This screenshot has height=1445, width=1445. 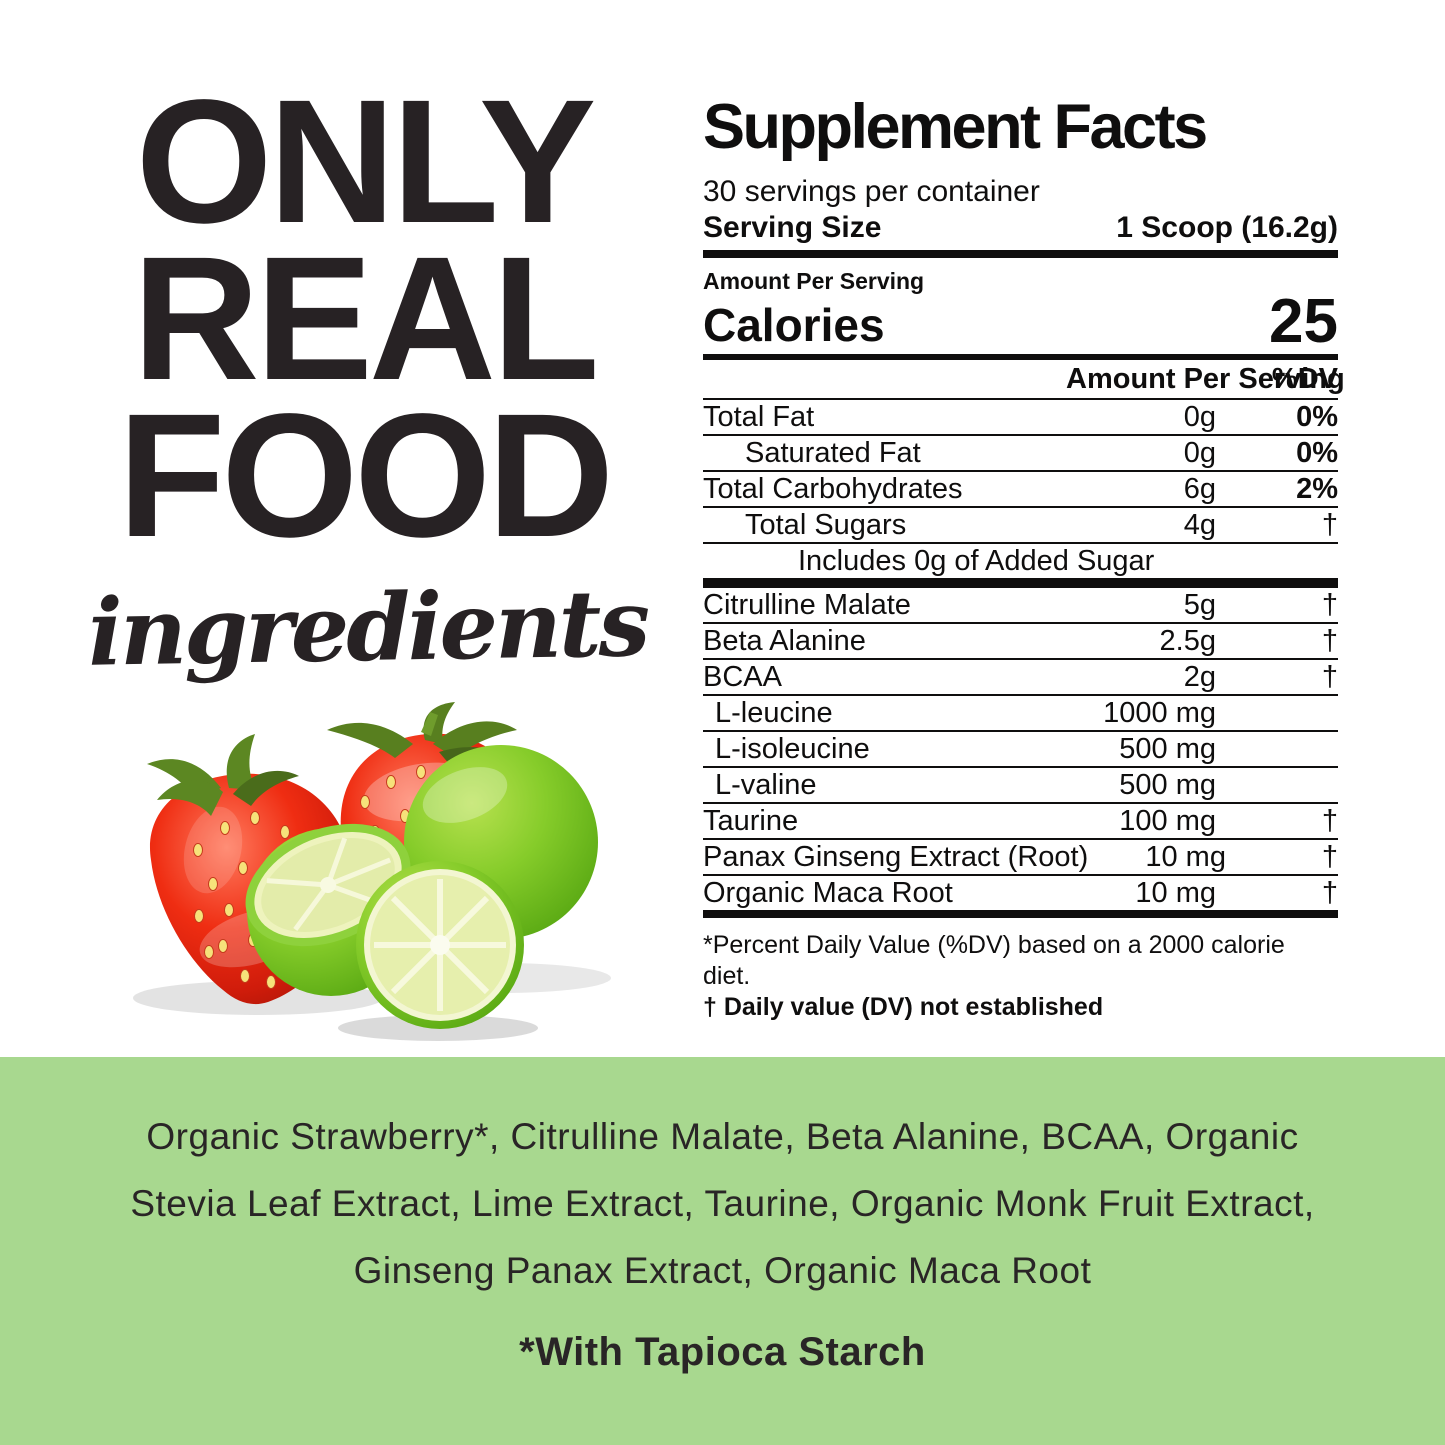 What do you see at coordinates (1304, 378) in the screenshot?
I see `table-header-dv: %DV` at bounding box center [1304, 378].